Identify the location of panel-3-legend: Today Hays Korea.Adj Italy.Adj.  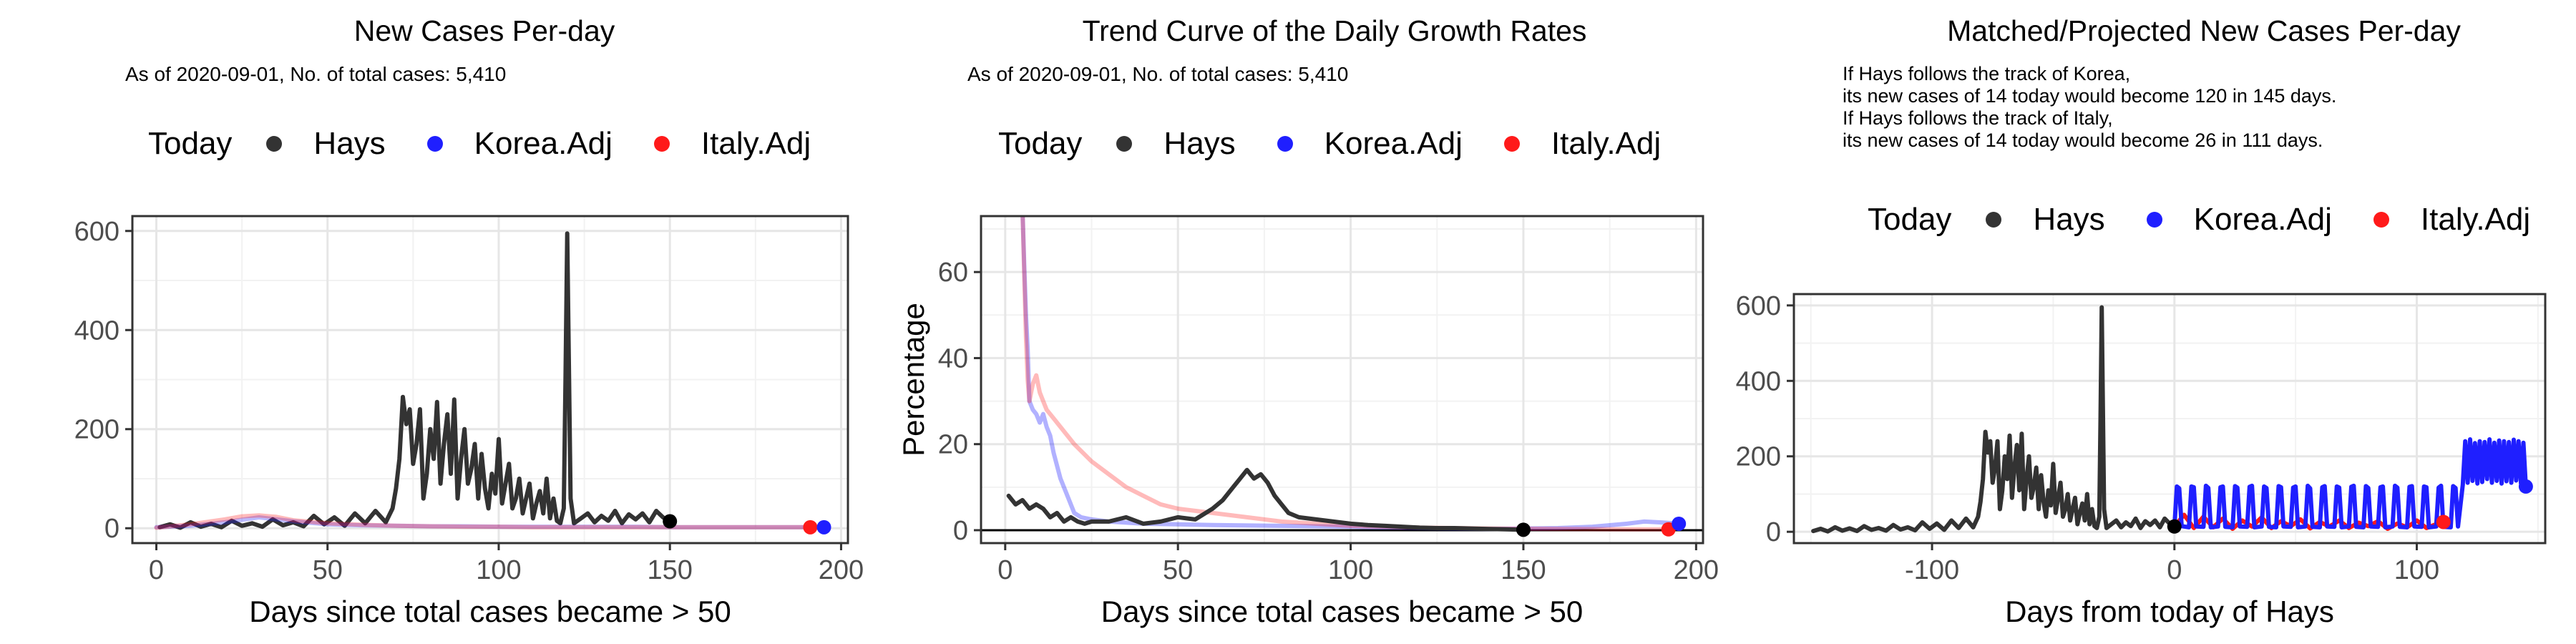
(2220, 220).